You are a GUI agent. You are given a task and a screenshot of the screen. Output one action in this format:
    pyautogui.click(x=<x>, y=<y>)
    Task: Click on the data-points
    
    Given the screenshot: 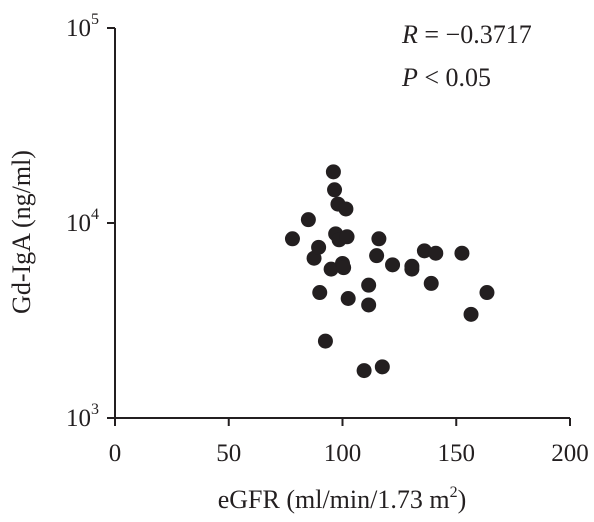 What is the action you would take?
    pyautogui.click(x=389, y=271)
    